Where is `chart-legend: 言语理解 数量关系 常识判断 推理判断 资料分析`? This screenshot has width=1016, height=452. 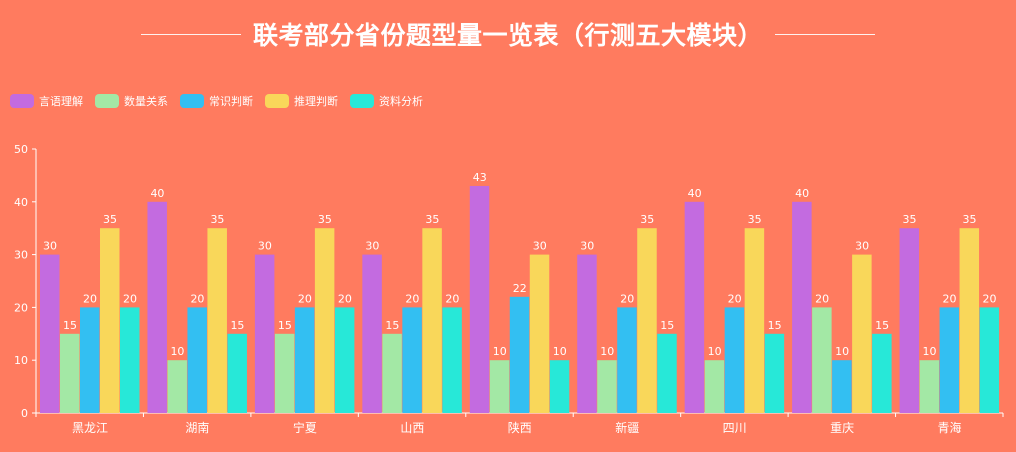 chart-legend: 言语理解 数量关系 常识判断 推理判断 资料分析 is located at coordinates (222, 101).